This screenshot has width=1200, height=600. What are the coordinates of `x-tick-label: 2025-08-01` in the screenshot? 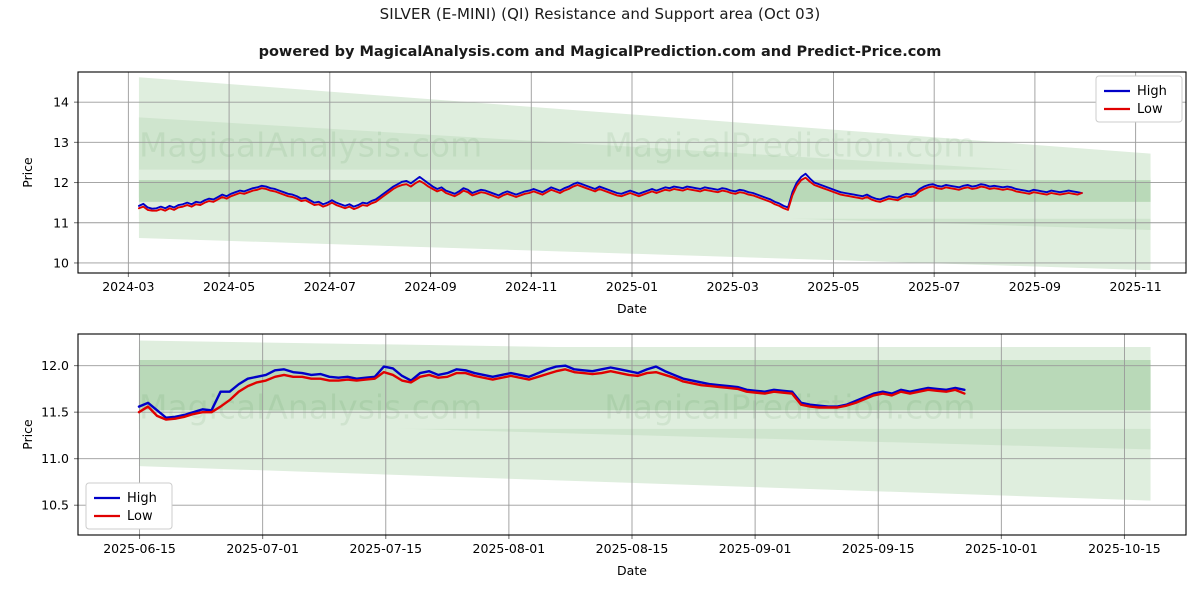 It's located at (509, 548).